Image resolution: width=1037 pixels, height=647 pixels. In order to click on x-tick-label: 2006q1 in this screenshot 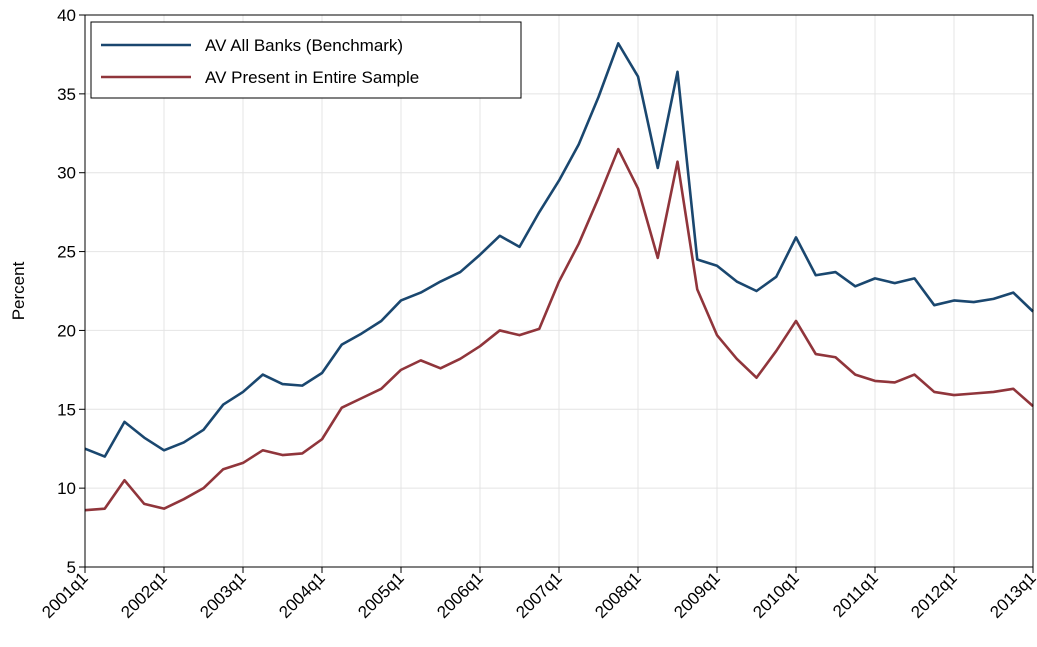, I will do `click(460, 595)`.